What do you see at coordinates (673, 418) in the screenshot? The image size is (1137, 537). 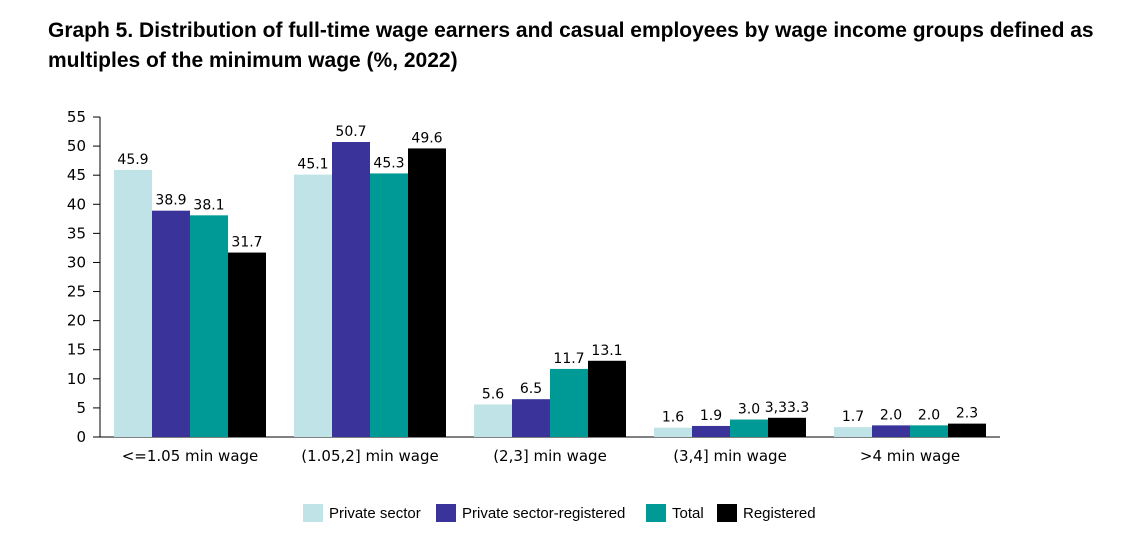 I see `data-label: 1.6` at bounding box center [673, 418].